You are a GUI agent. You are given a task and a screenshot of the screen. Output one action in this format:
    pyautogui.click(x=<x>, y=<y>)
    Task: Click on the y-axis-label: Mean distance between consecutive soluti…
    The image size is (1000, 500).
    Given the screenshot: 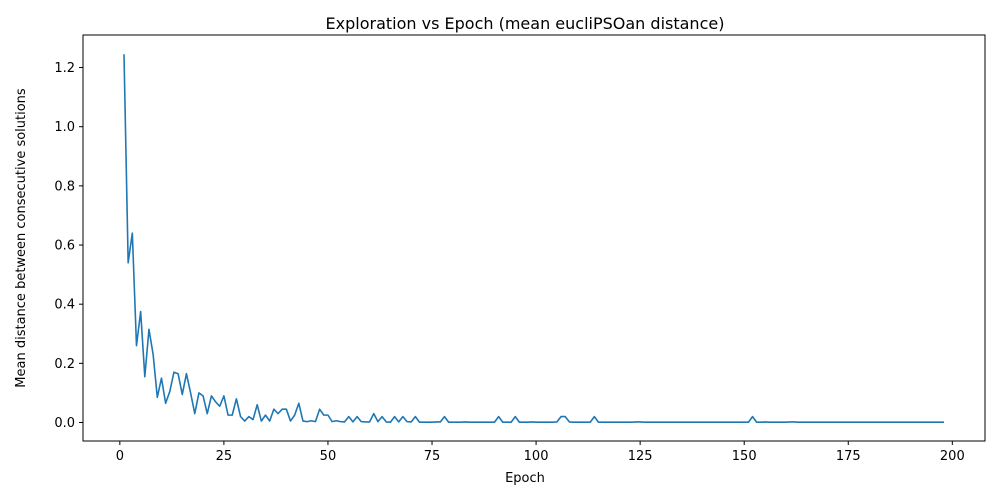 What is the action you would take?
    pyautogui.click(x=21, y=238)
    